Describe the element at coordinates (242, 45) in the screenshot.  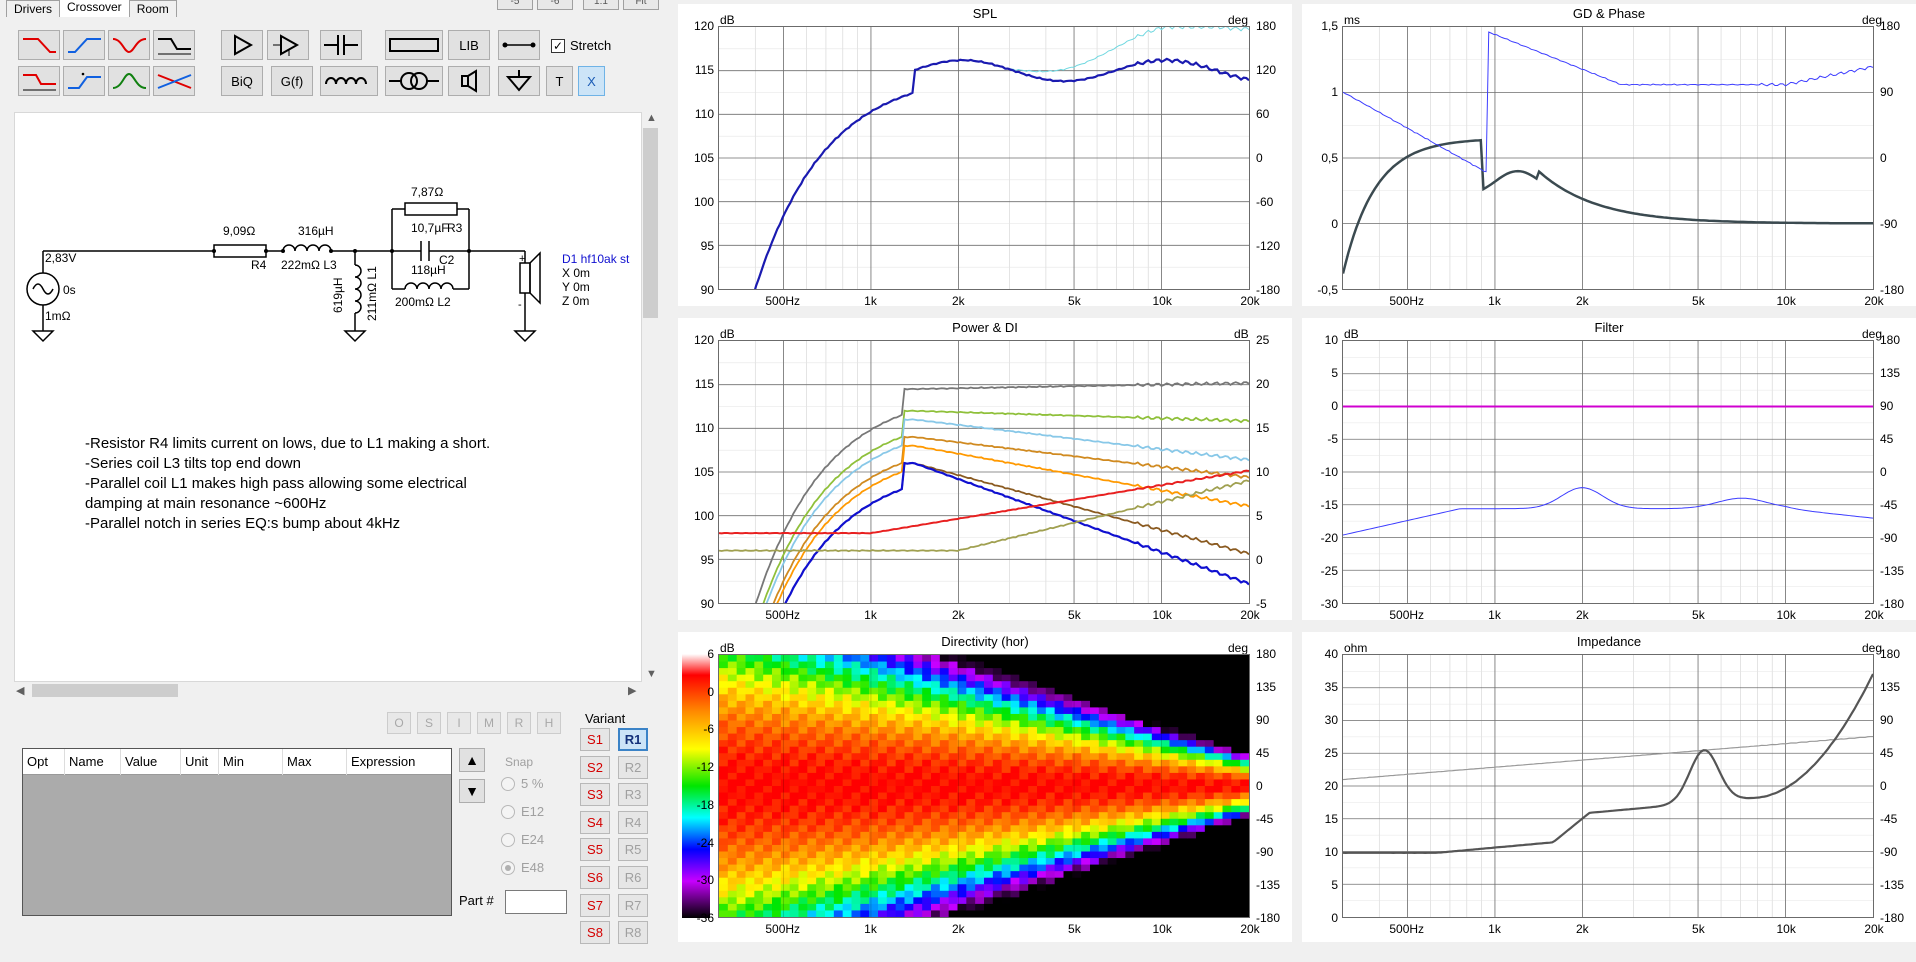
I see `amplifier-button` at that location.